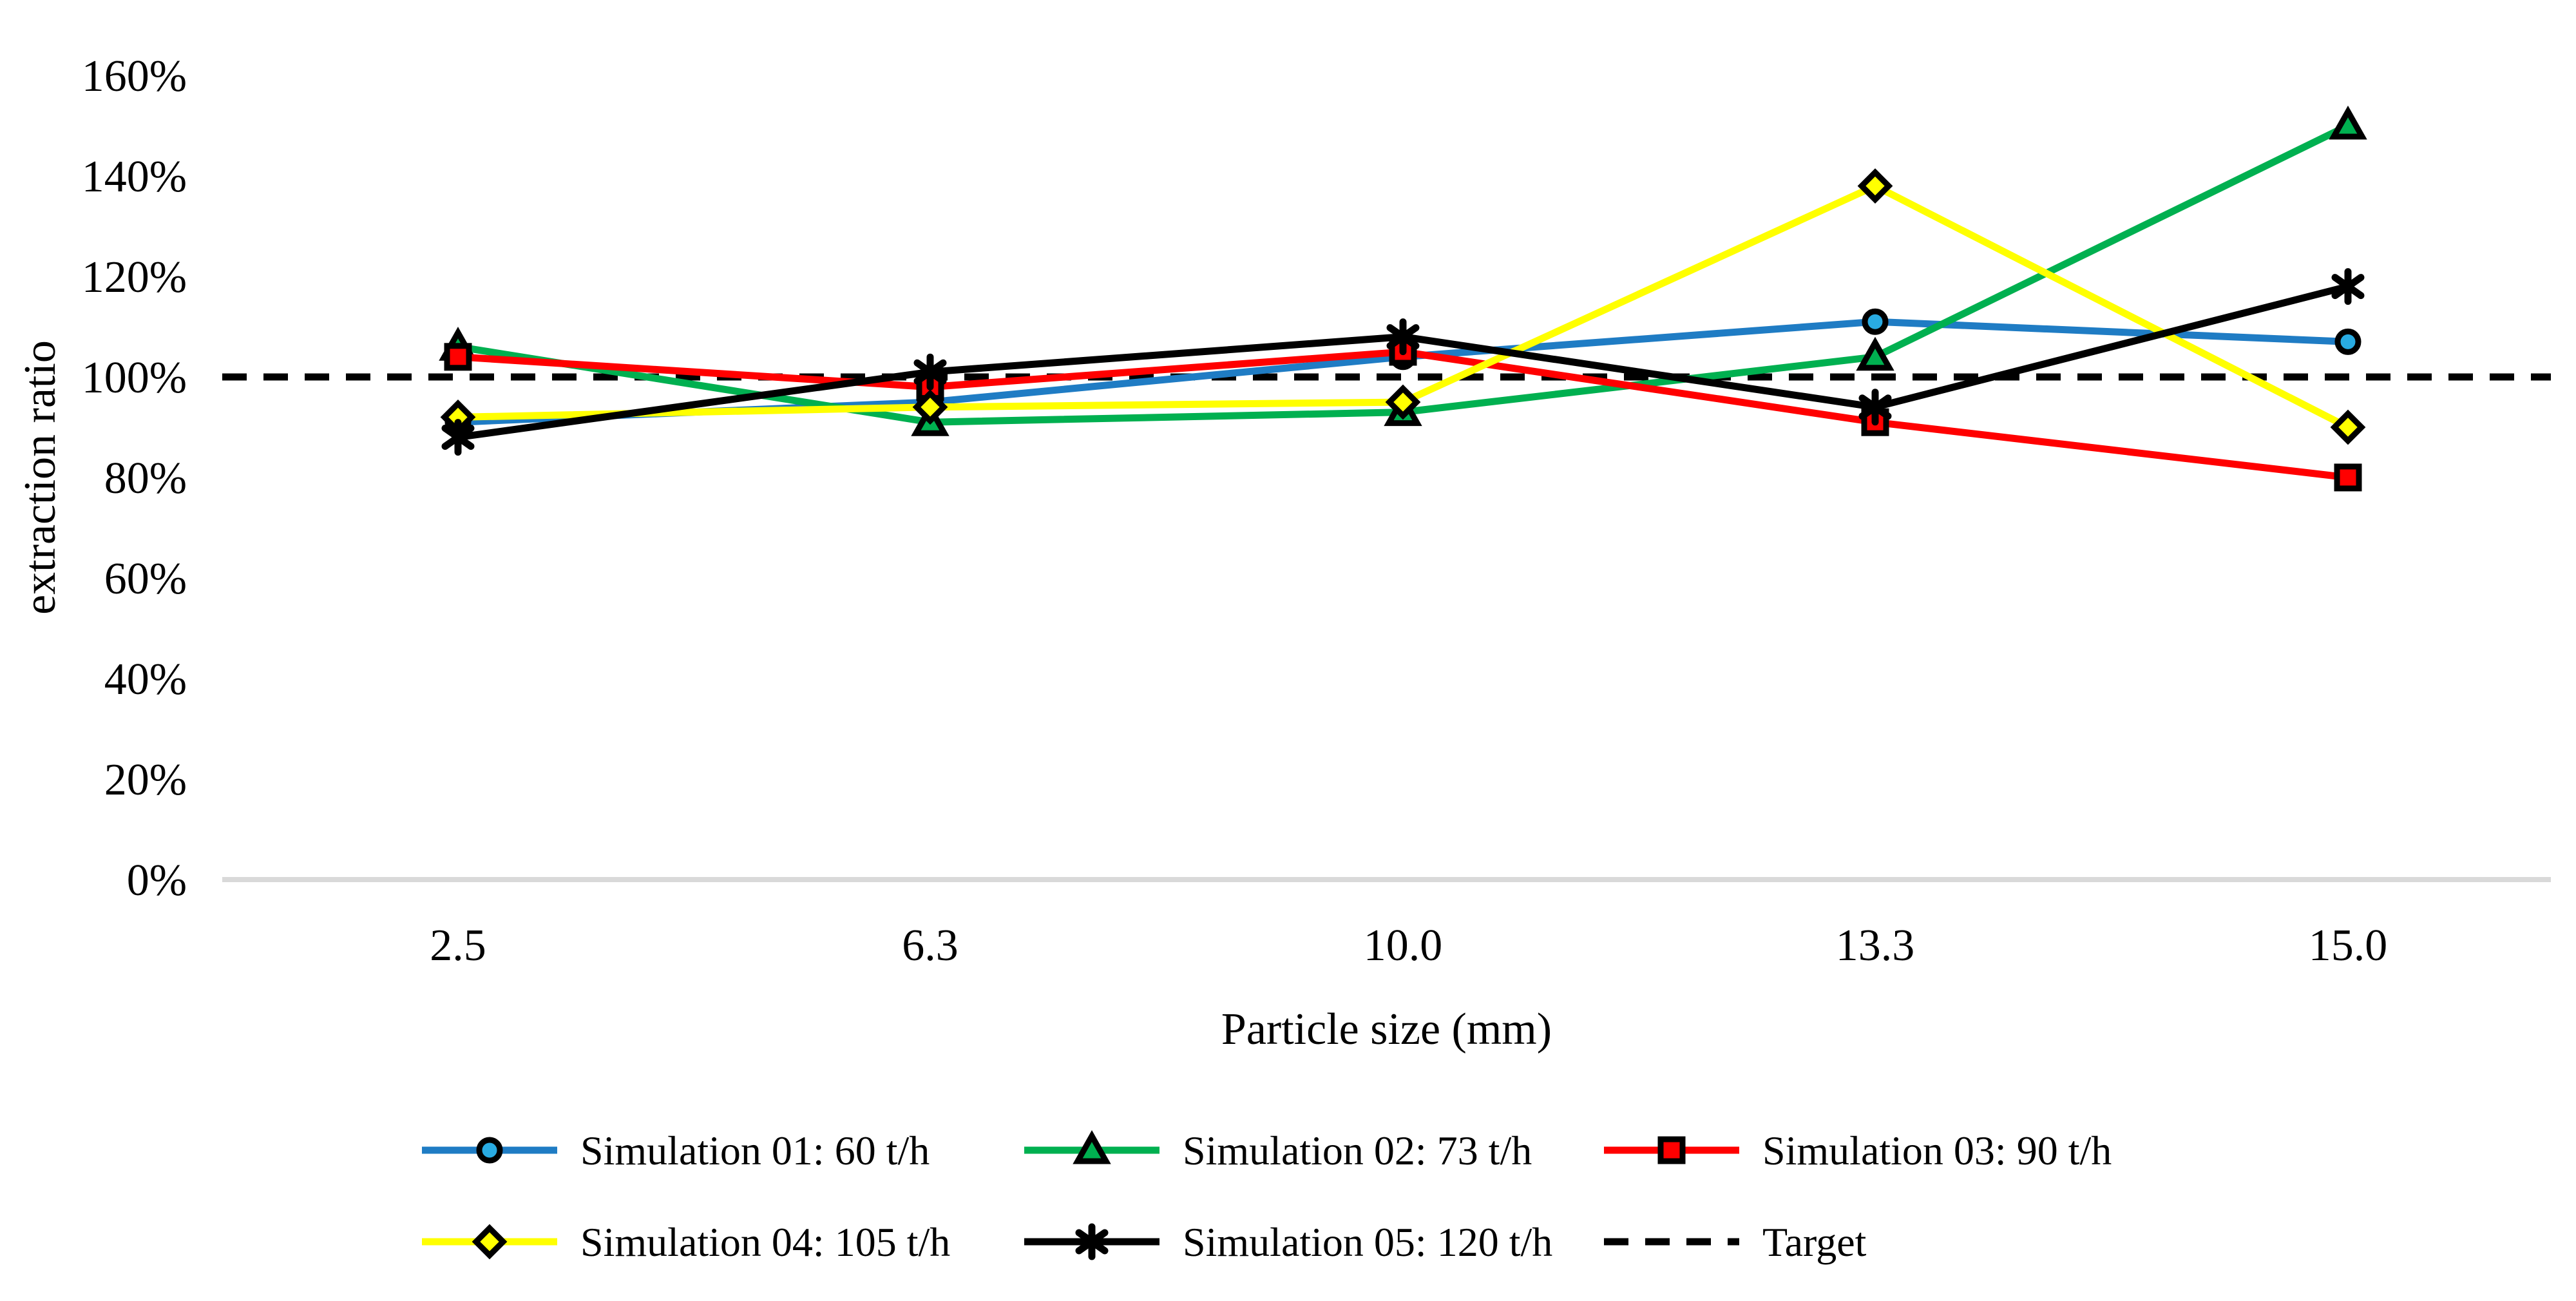 The image size is (2576, 1301). What do you see at coordinates (1875, 407) in the screenshot?
I see `asterisk-marker-p3` at bounding box center [1875, 407].